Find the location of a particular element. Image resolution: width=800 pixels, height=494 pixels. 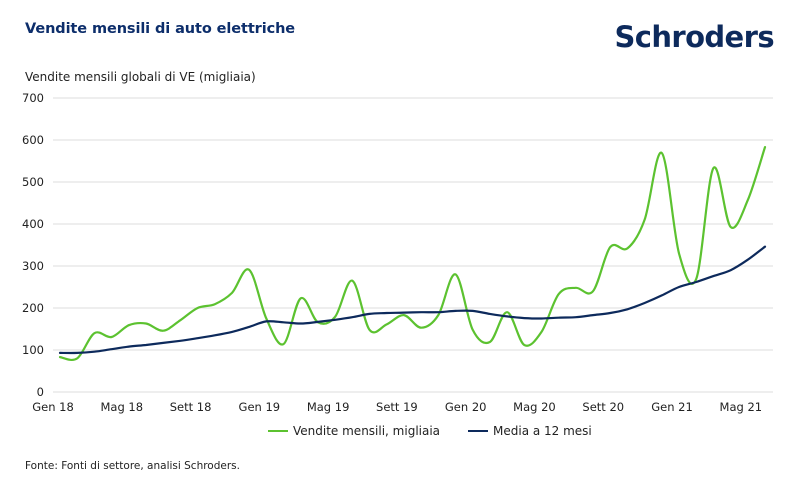

x-tick-label: Mag 19 is located at coordinates (328, 407).